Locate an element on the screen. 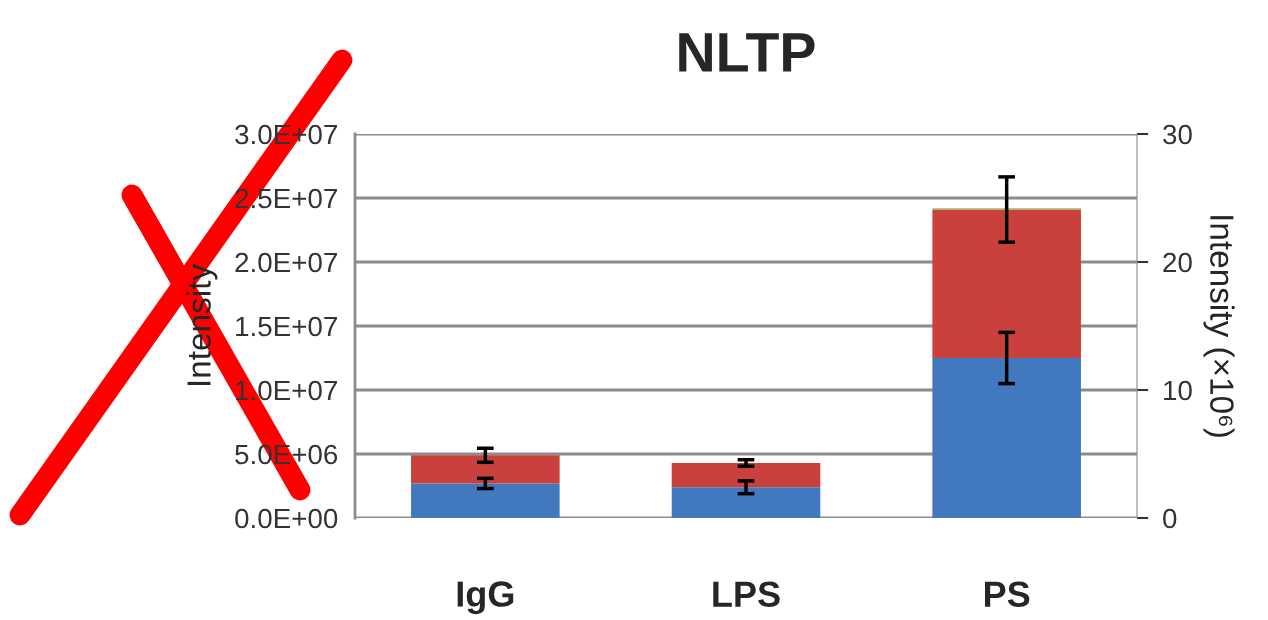 Image resolution: width=1268 pixels, height=620 pixels. y-axis-title: Intensity is located at coordinates (202, 324).